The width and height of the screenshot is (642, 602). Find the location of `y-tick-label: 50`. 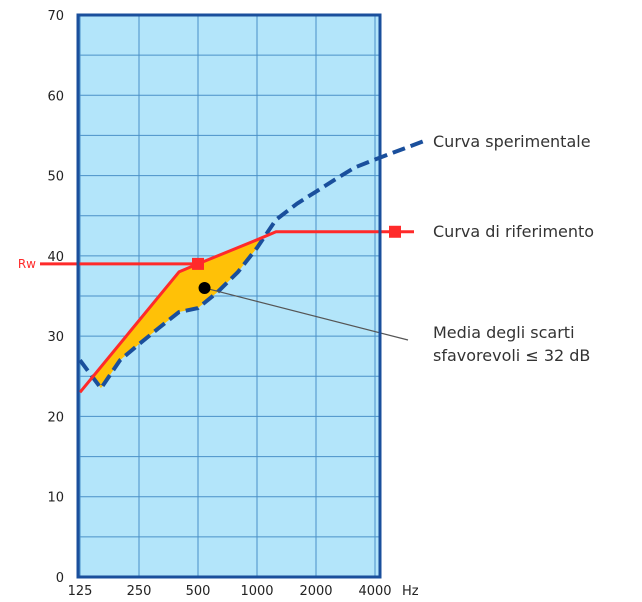

y-tick-label: 50 is located at coordinates (55, 177).